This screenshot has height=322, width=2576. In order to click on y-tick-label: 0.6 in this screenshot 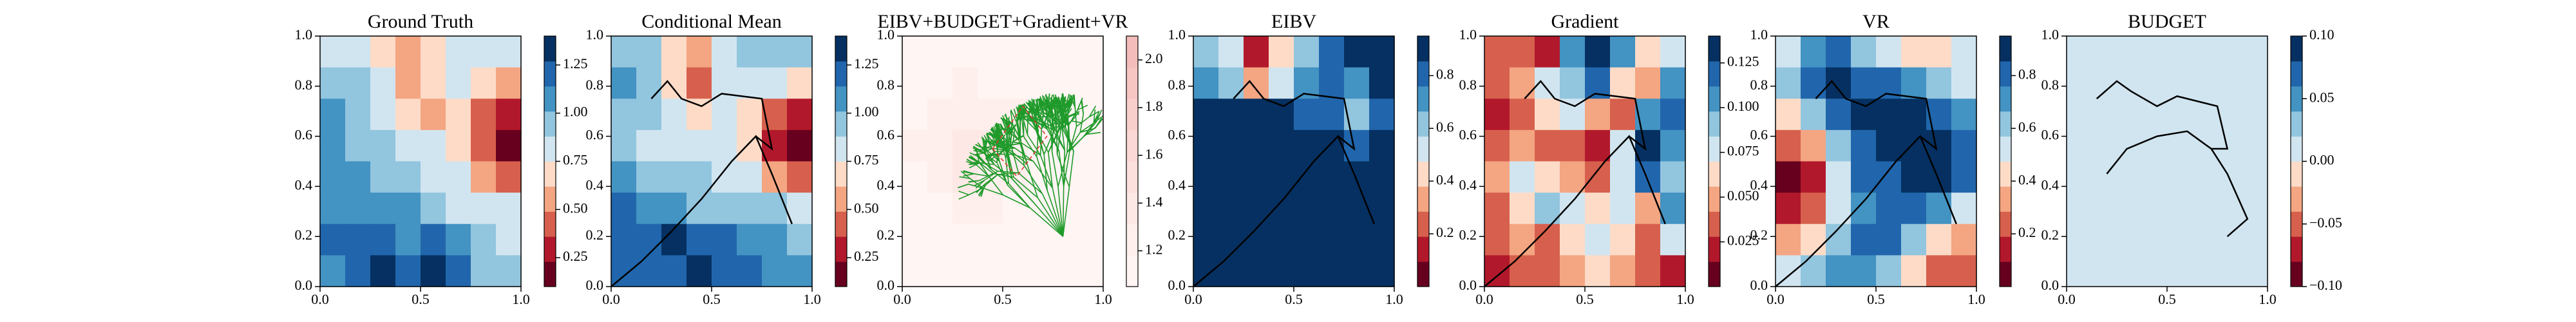, I will do `click(2050, 135)`.